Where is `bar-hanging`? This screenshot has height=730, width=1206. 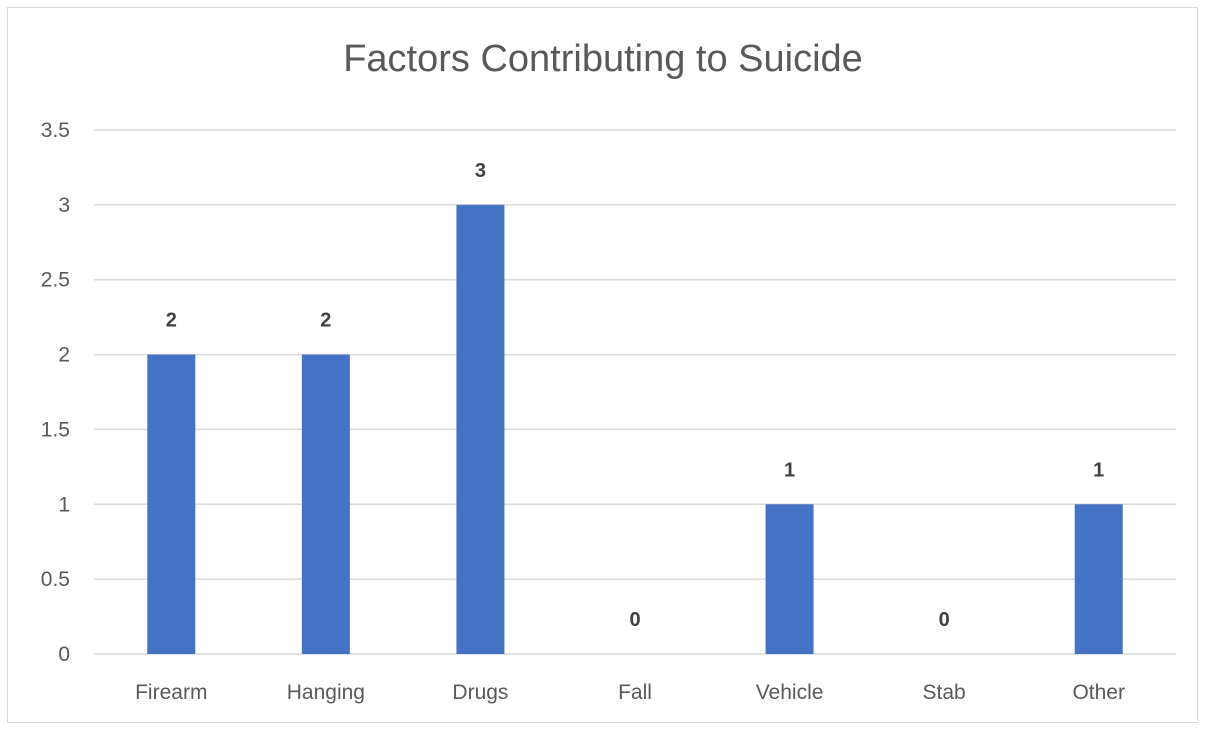
bar-hanging is located at coordinates (325, 504).